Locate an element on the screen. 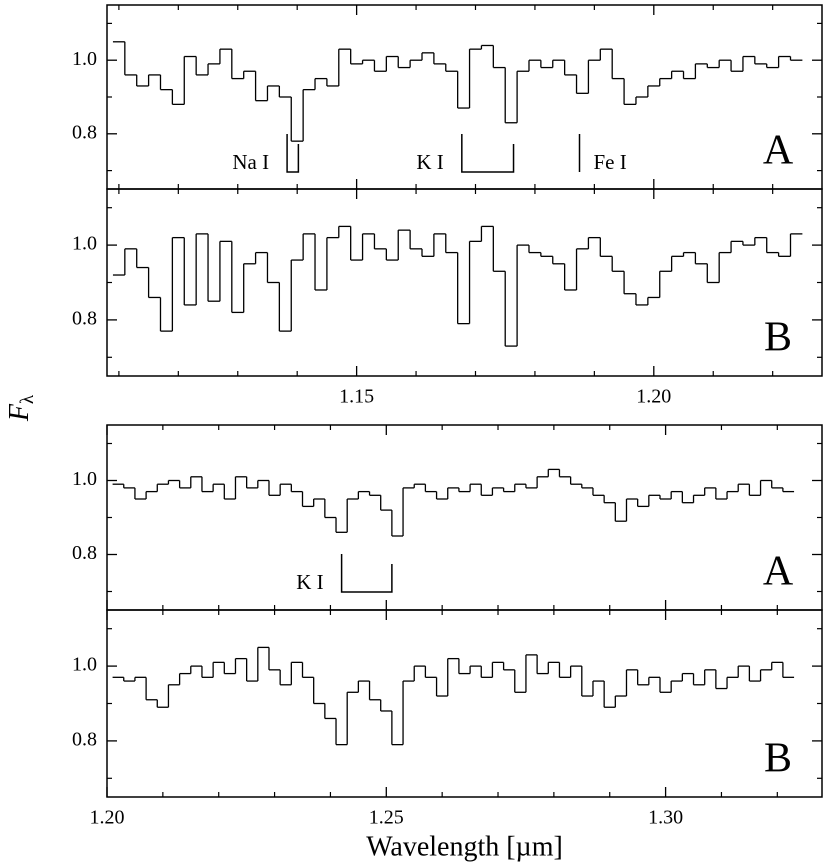 Image resolution: width=830 pixels, height=867 pixels. line-label: Na I is located at coordinates (250, 162).